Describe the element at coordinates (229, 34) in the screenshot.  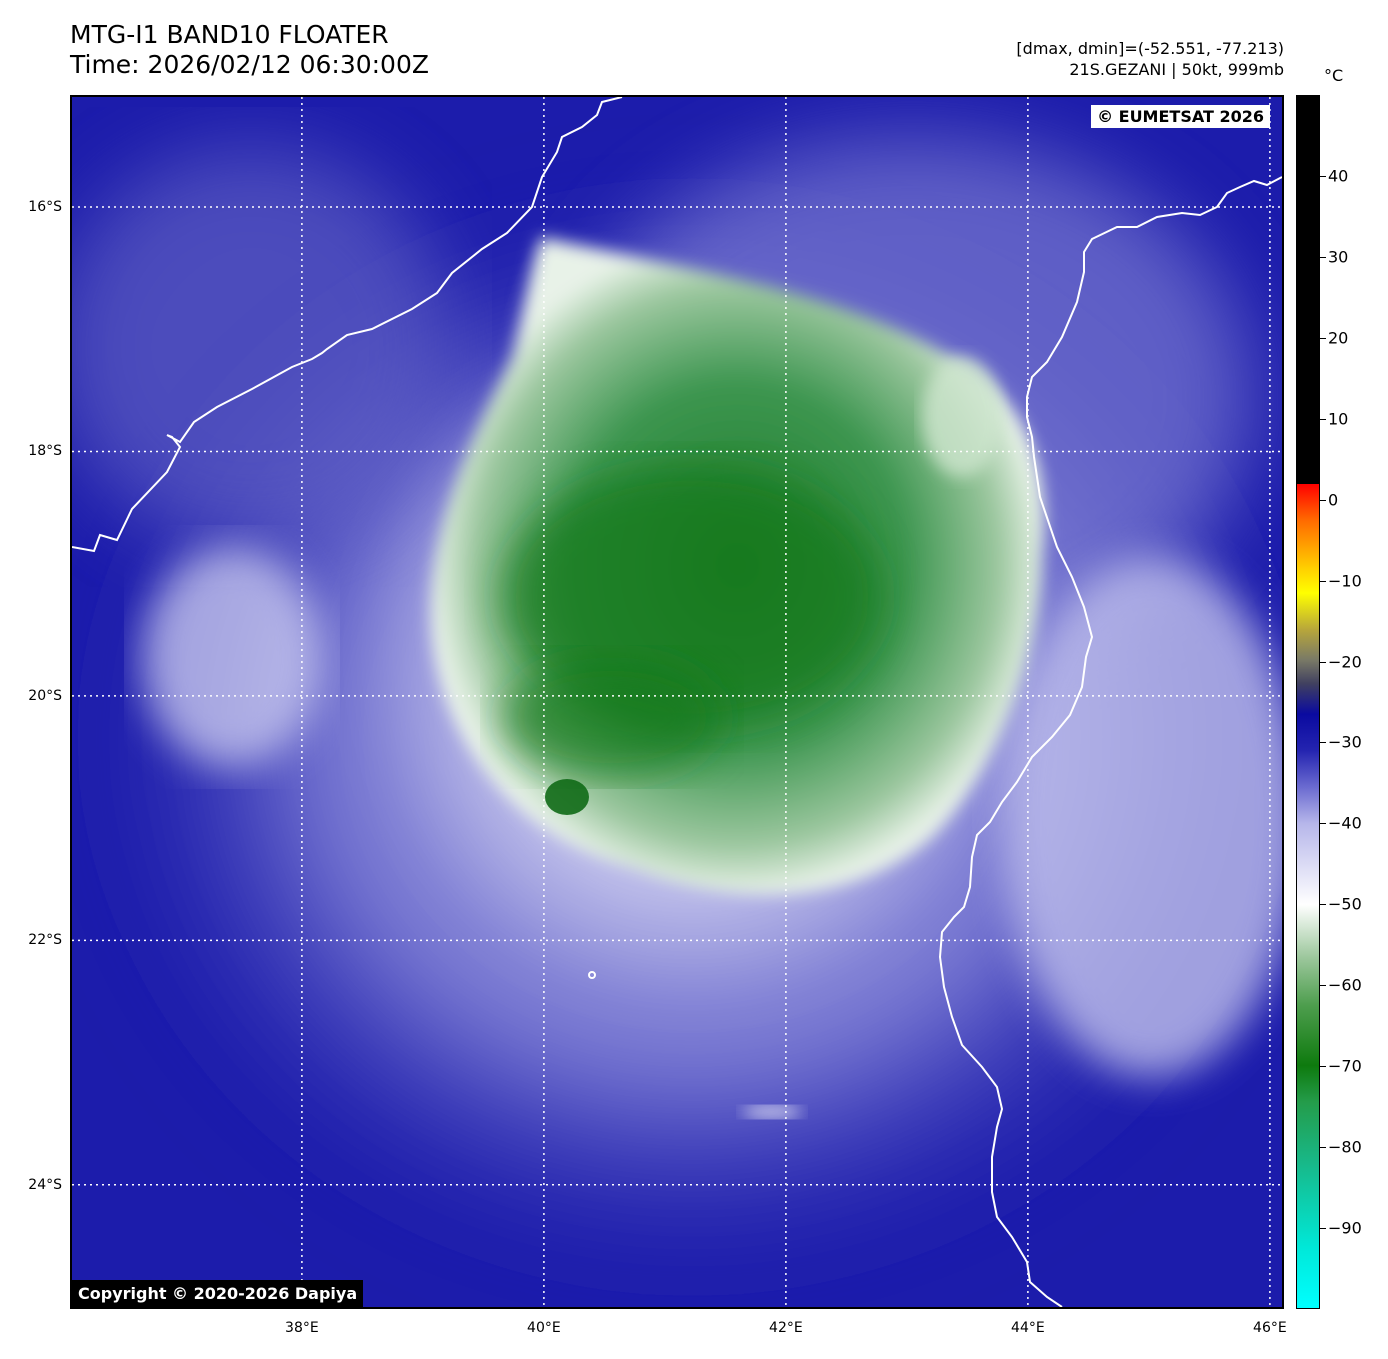
I see `title-line-1: MTG-I1 BAND10 FLOATER` at that location.